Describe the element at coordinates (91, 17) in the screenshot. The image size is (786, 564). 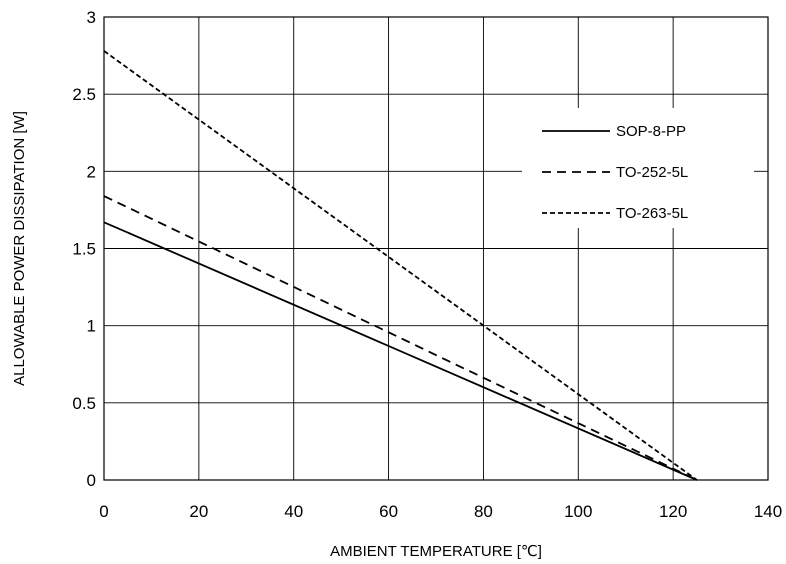
I see `y-tick-label: 3` at that location.